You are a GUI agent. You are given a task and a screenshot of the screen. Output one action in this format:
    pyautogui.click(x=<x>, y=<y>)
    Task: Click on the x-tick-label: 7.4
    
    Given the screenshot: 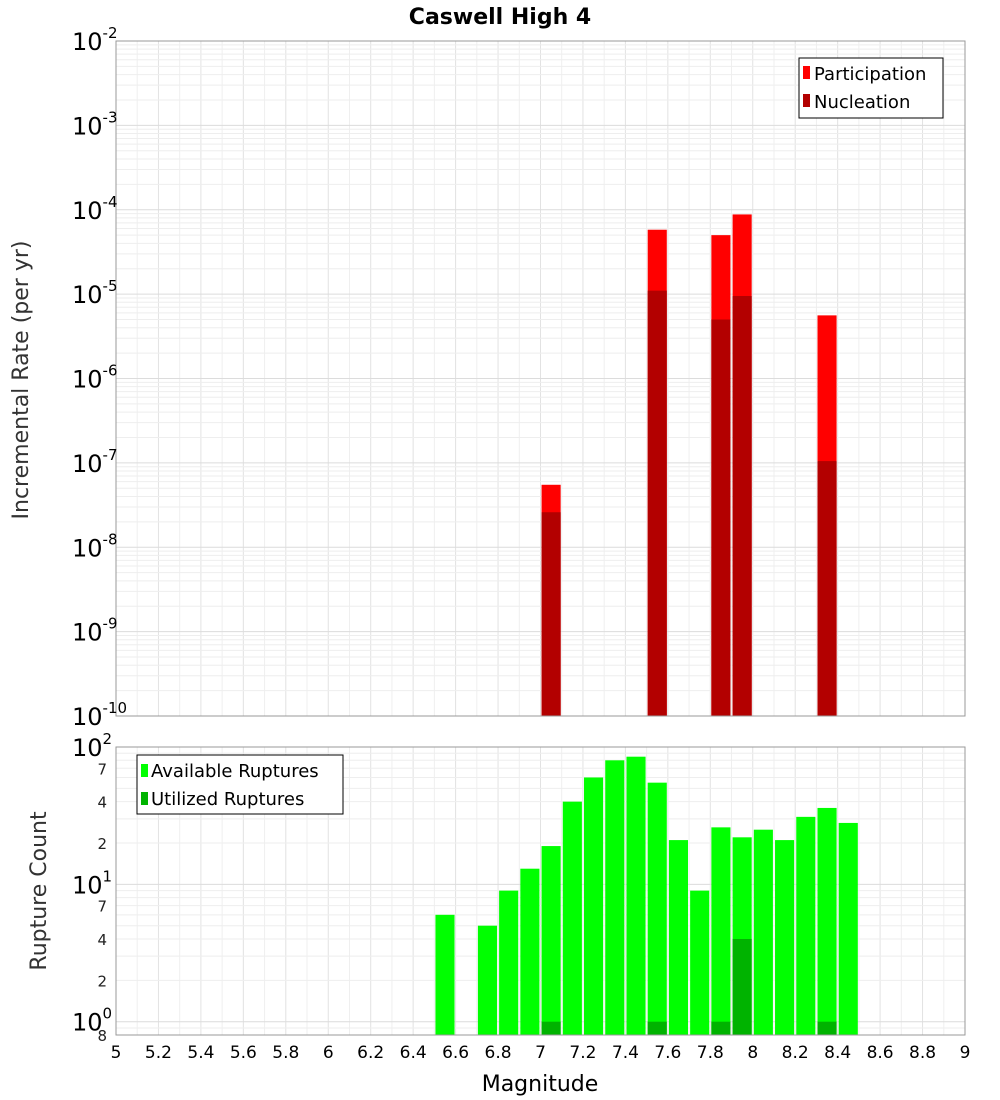 What is the action you would take?
    pyautogui.click(x=625, y=1053)
    